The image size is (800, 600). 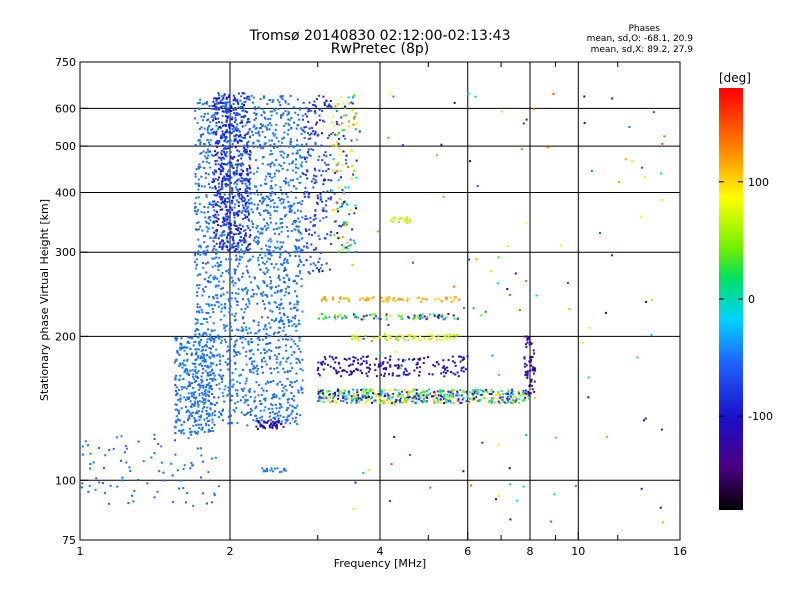 I want to click on y-tick-label: 500, so click(x=65, y=146).